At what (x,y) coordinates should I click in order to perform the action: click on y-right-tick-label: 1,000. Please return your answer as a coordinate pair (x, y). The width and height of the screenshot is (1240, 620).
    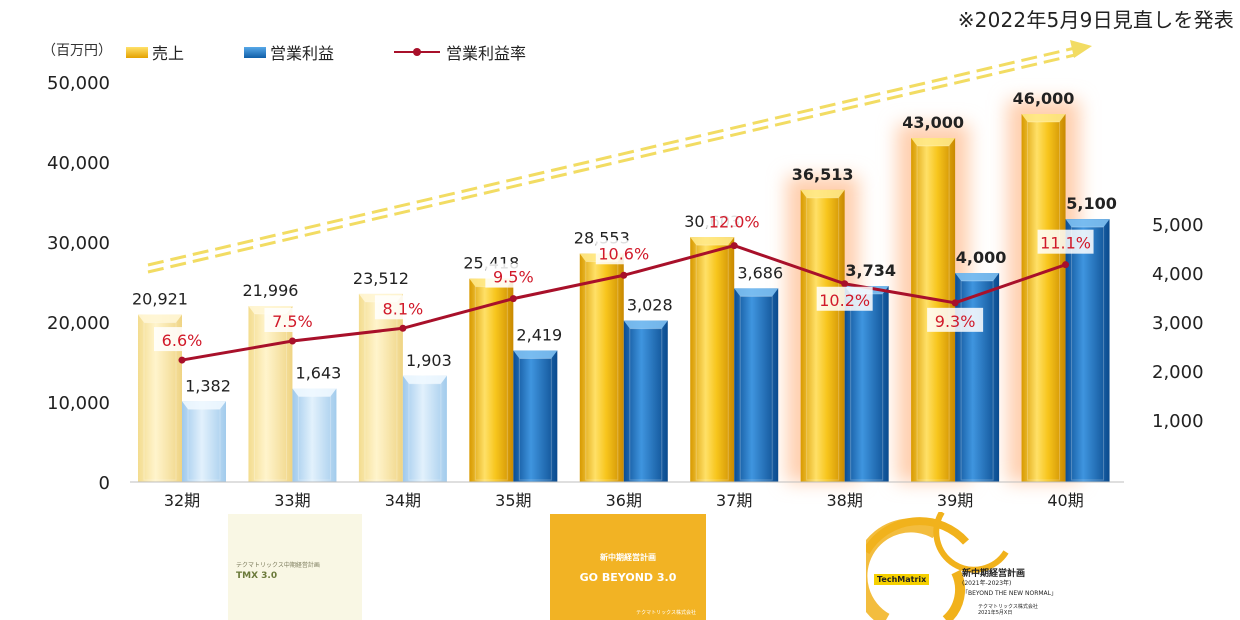
    Looking at the image, I should click on (1178, 421).